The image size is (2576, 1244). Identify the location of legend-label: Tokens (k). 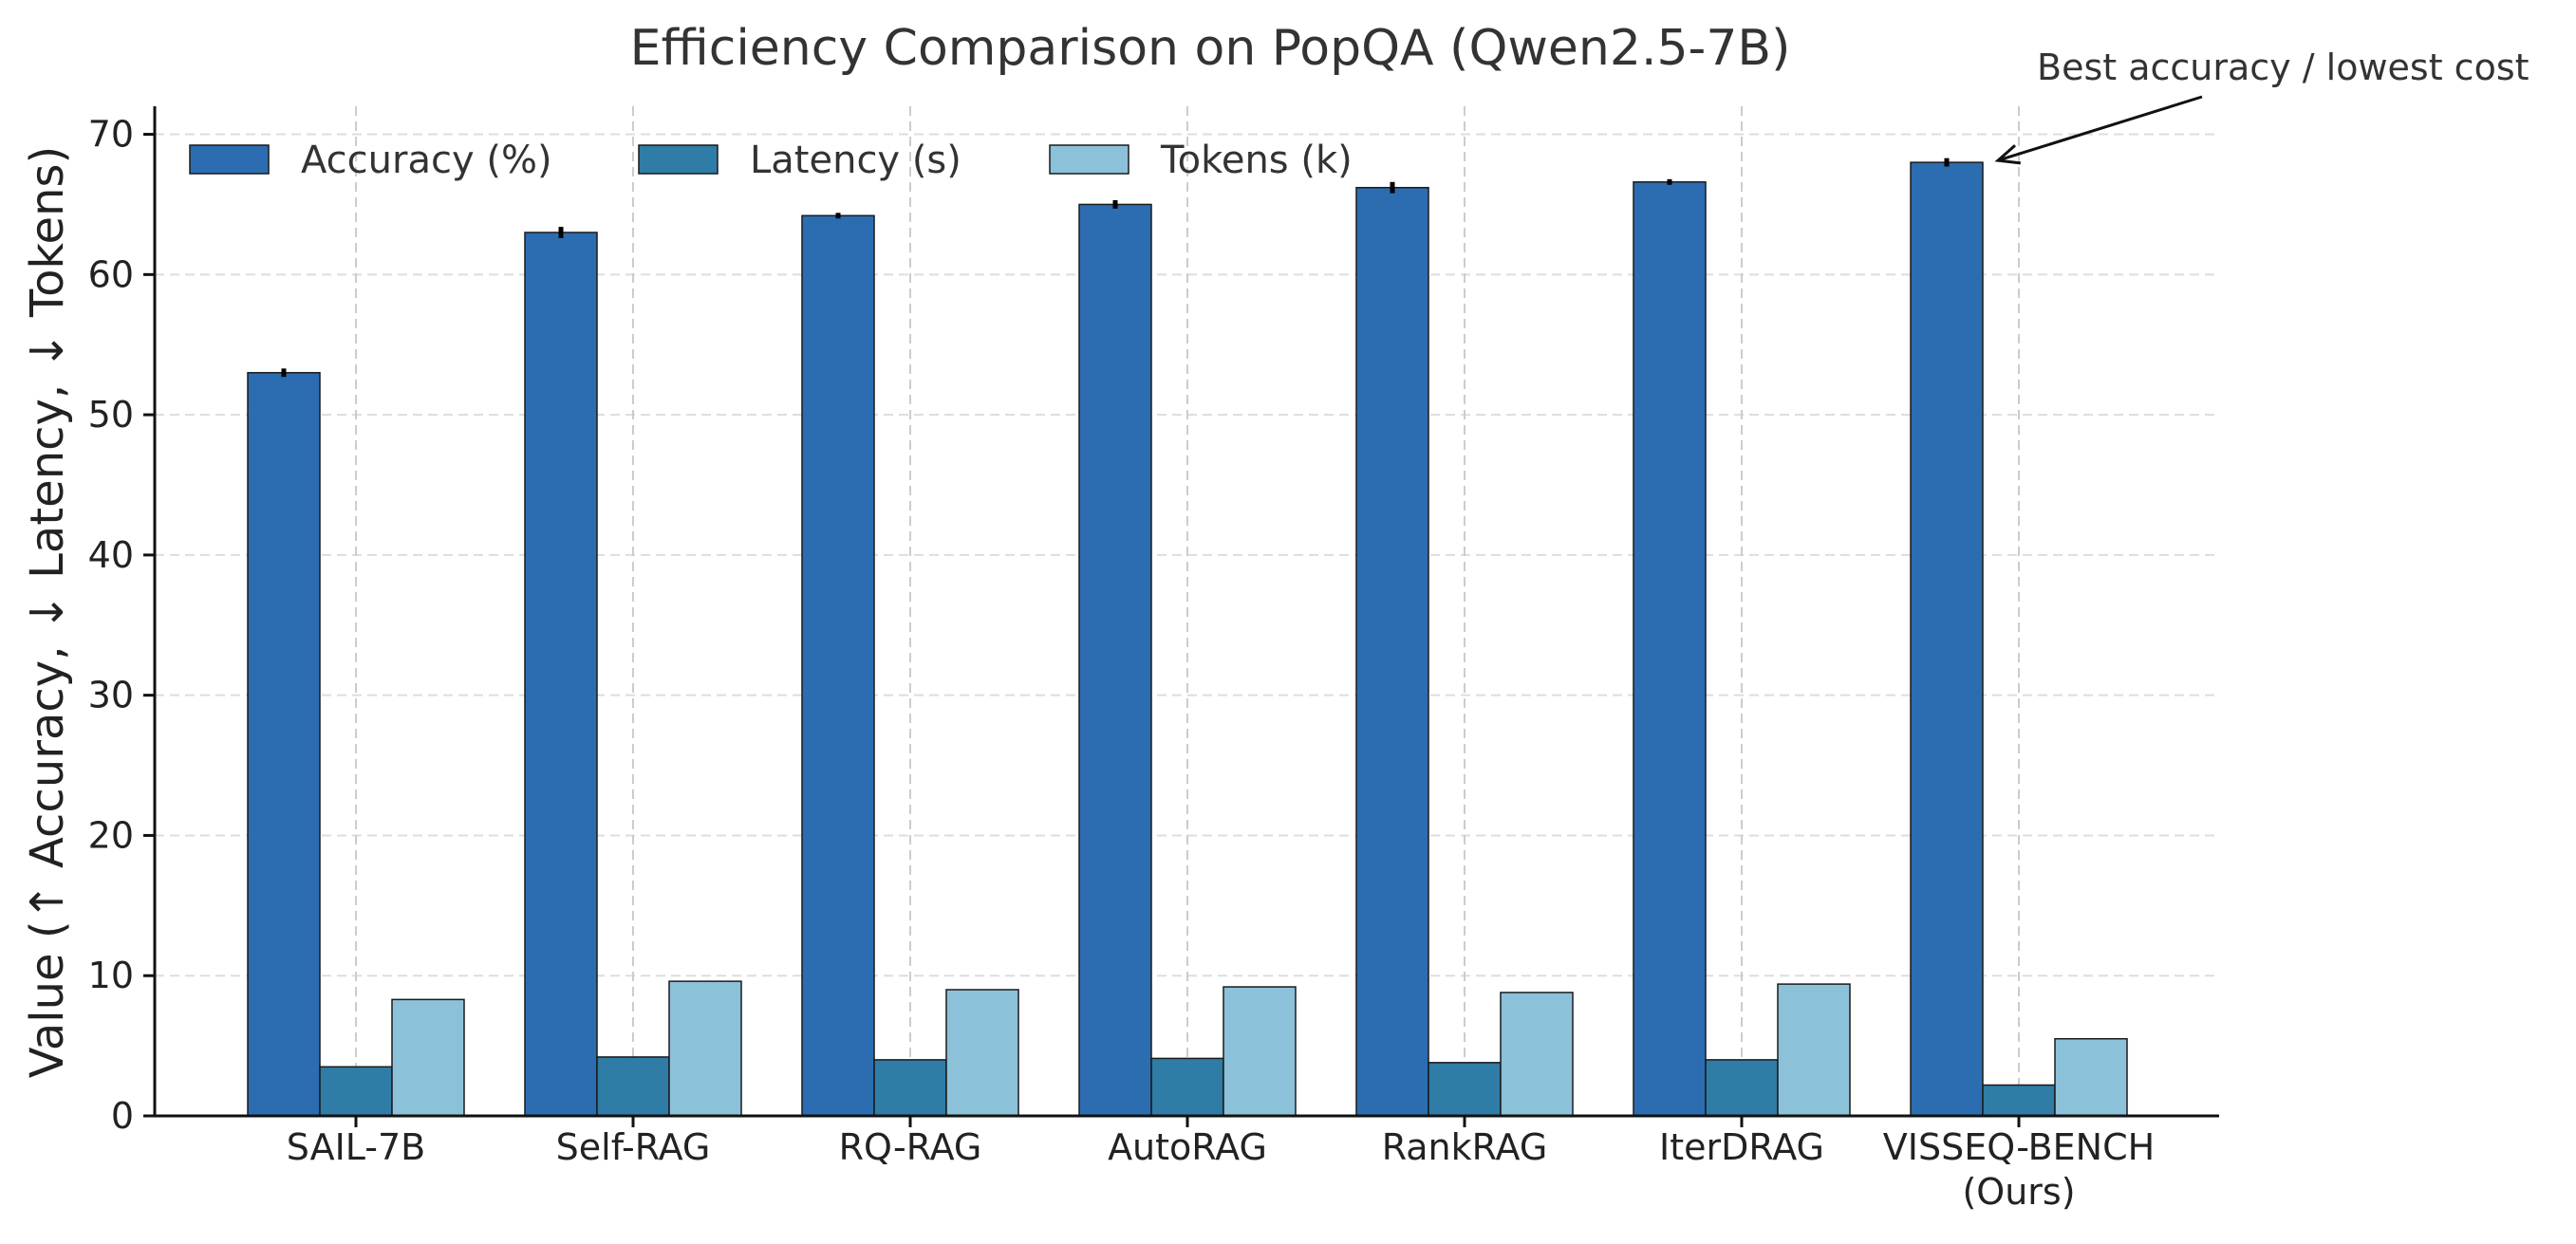
(1256, 160).